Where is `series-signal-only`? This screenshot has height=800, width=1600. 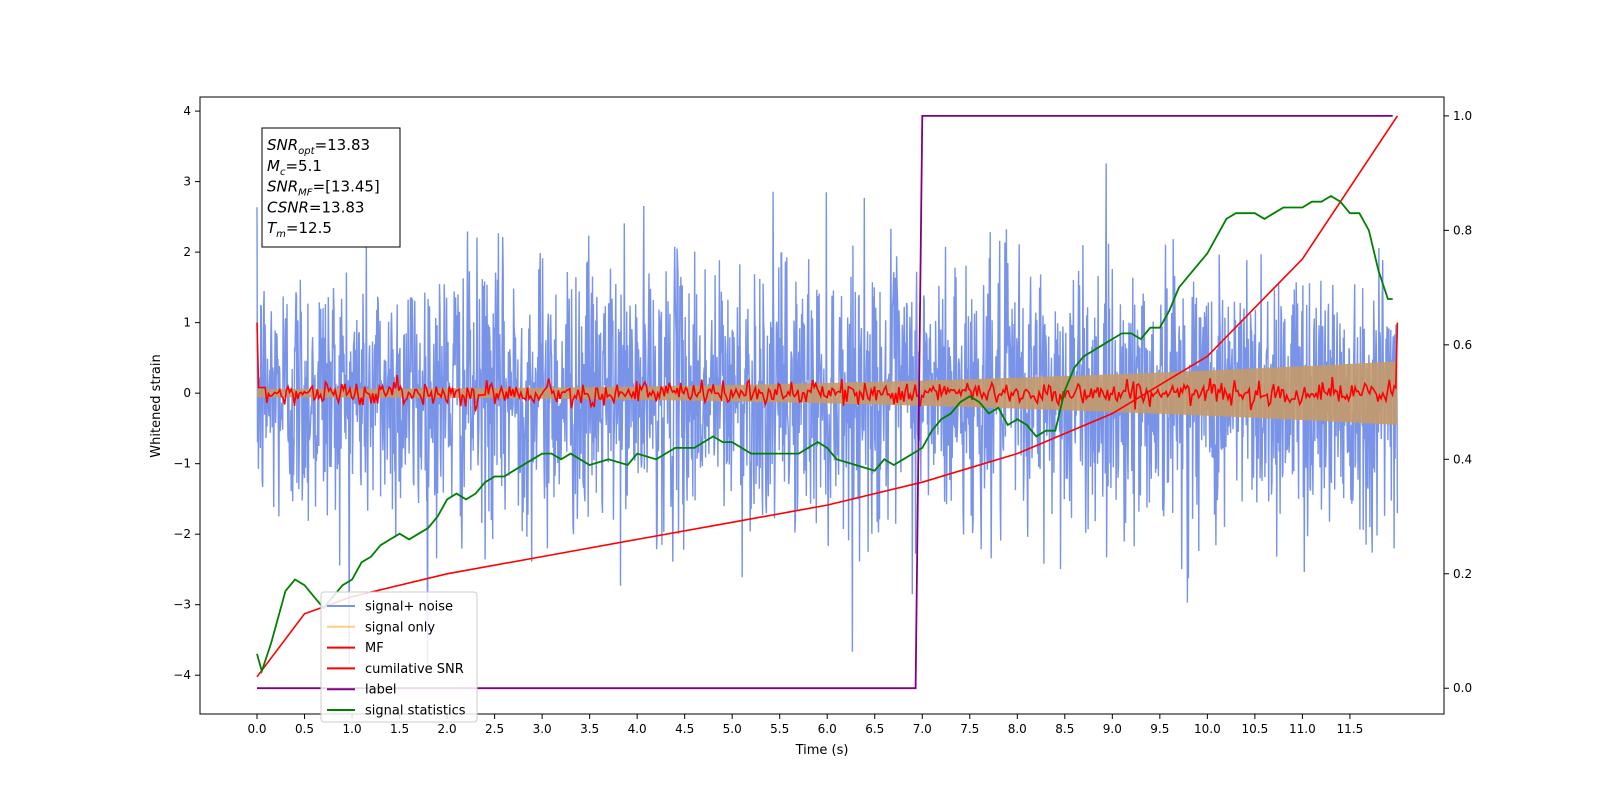 series-signal-only is located at coordinates (827, 393).